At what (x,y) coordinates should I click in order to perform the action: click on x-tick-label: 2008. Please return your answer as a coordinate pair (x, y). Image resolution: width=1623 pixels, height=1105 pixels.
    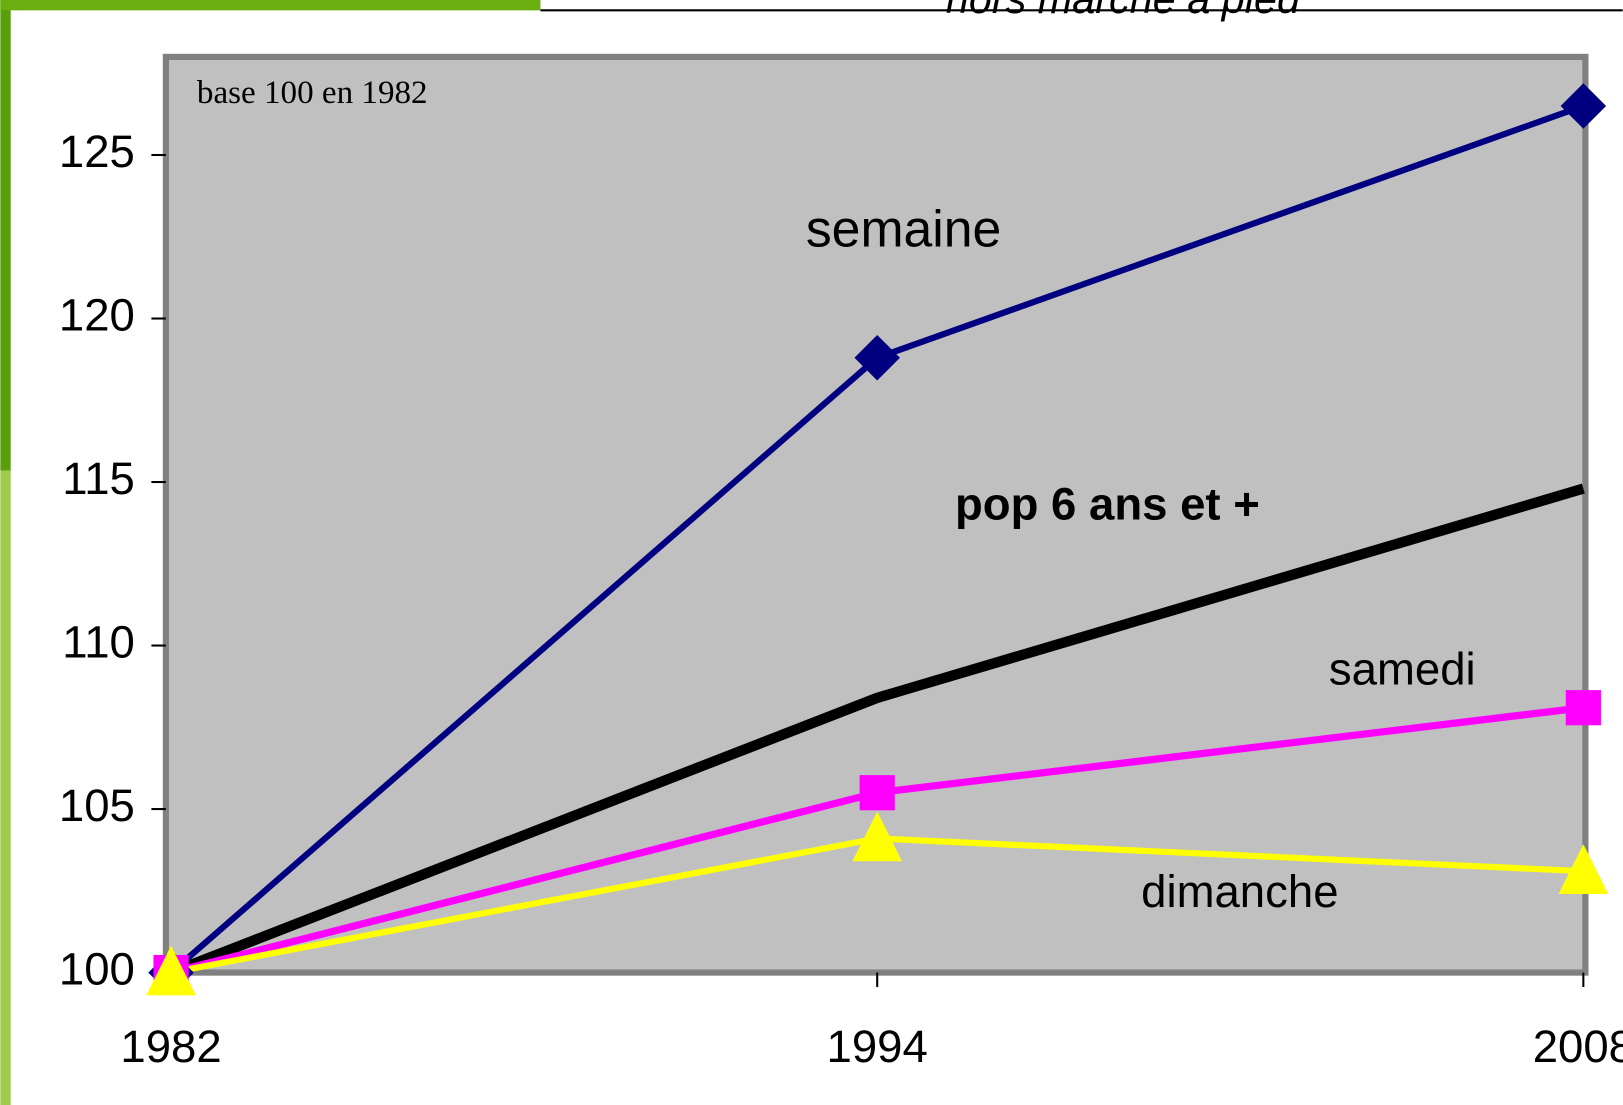
    Looking at the image, I should click on (1578, 1046).